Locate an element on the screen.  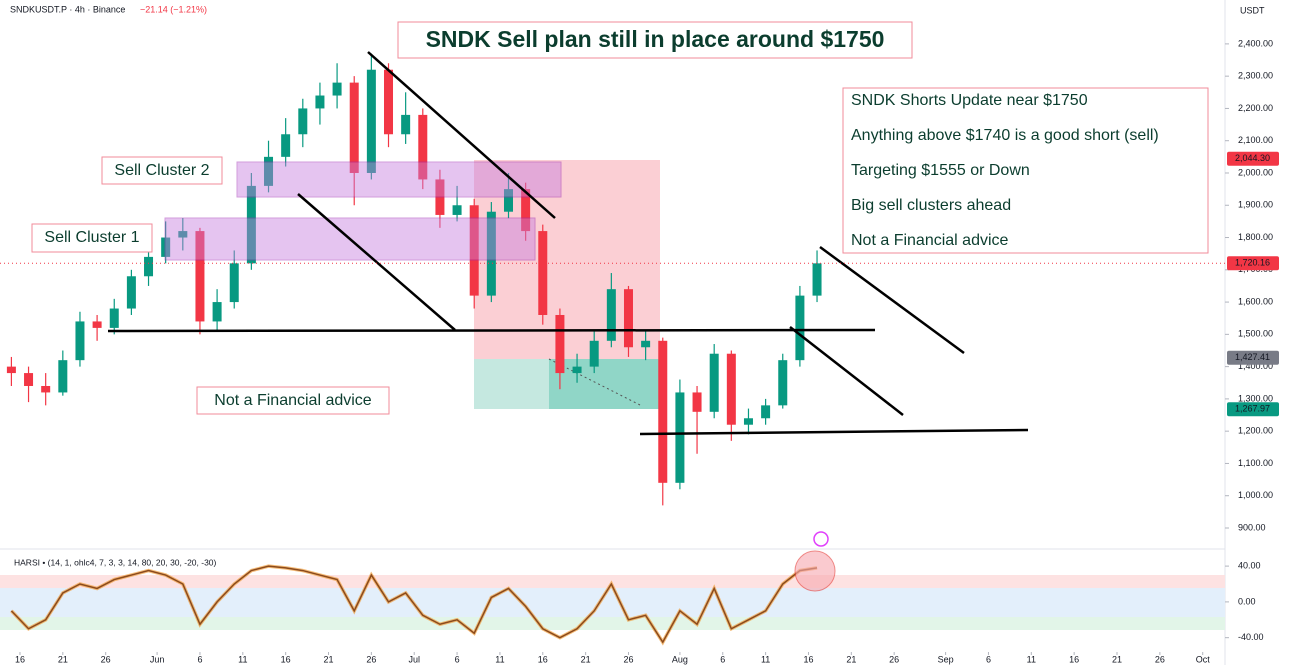
price-badge-label: 1,427.41 is located at coordinates (1252, 357).